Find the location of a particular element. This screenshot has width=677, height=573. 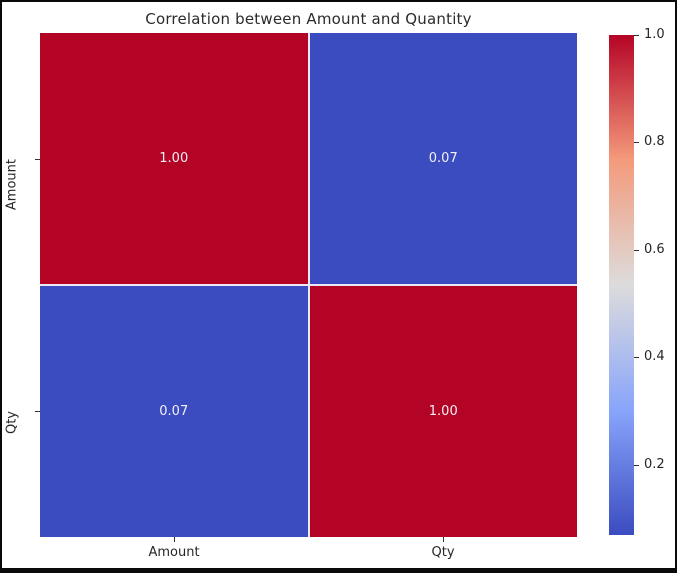

y-axis-tick-amount is located at coordinates (37, 159).